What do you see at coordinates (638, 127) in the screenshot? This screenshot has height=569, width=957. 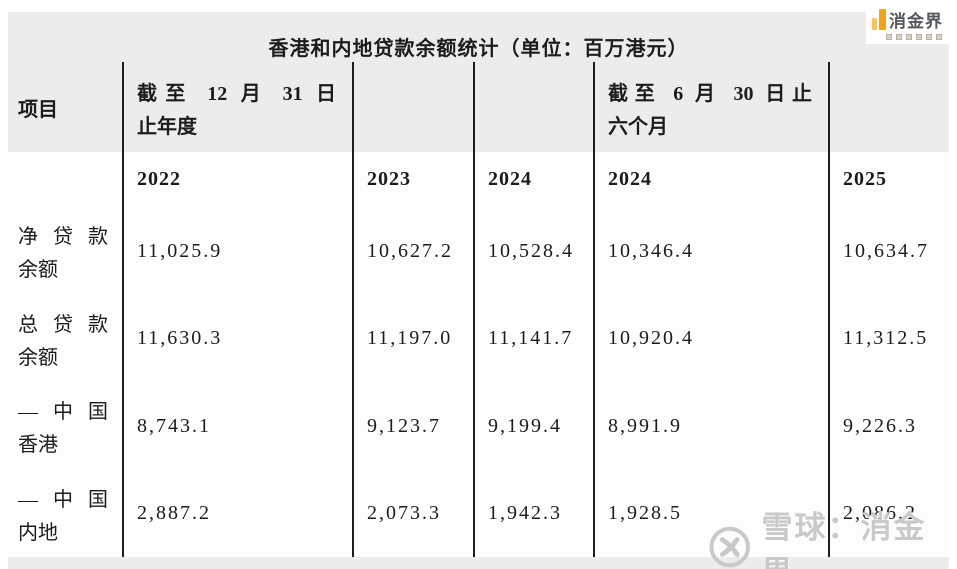 I see `header-group-halfyear-line2: 六个月` at bounding box center [638, 127].